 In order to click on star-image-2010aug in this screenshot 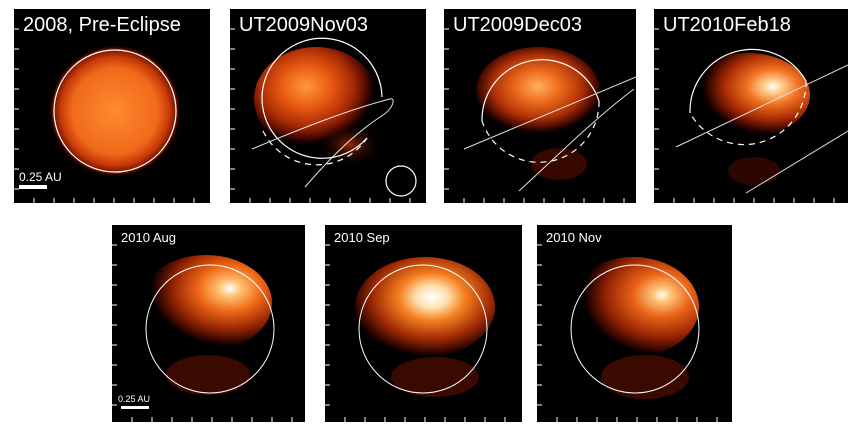, I will do `click(202, 333)`.